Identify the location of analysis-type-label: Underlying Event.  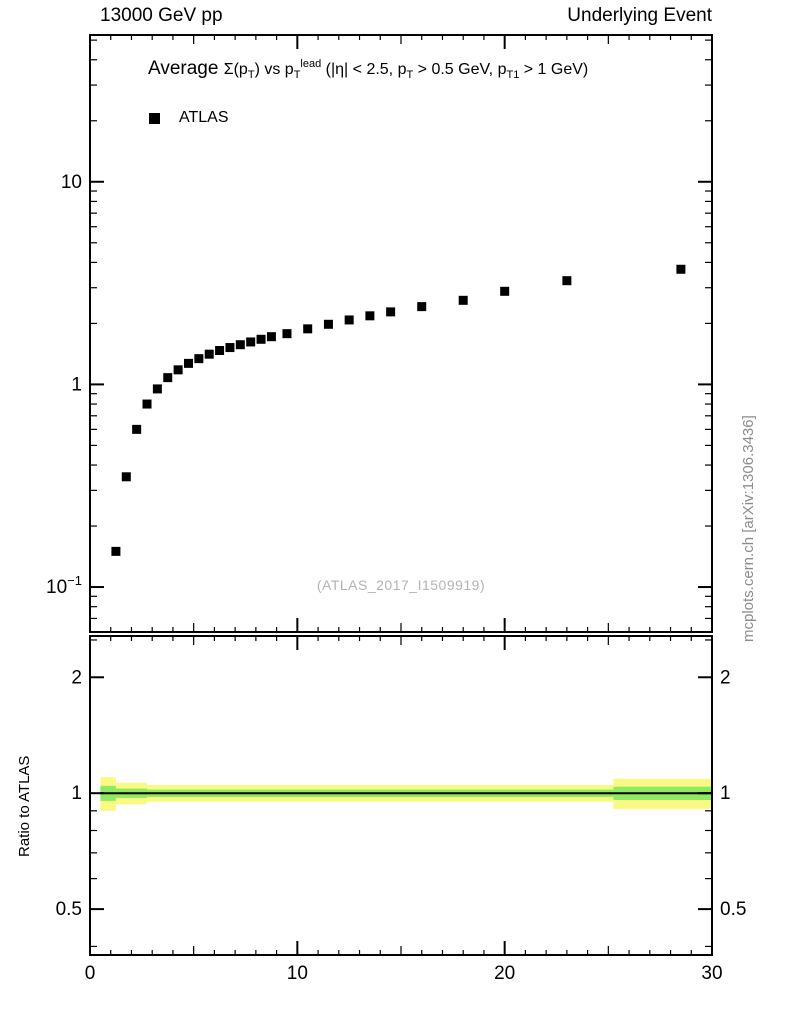
(639, 15).